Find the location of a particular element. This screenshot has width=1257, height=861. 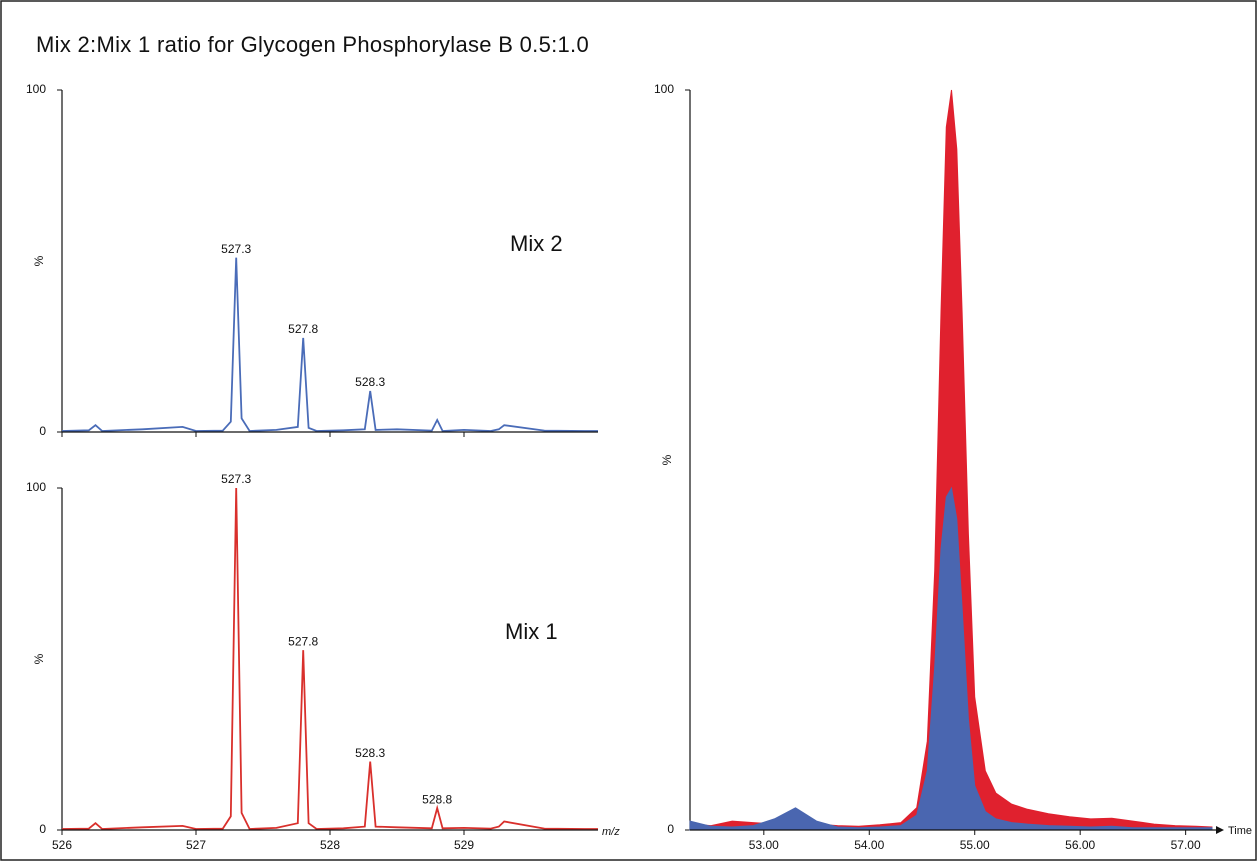

series-label: Mix 2 is located at coordinates (536, 243).